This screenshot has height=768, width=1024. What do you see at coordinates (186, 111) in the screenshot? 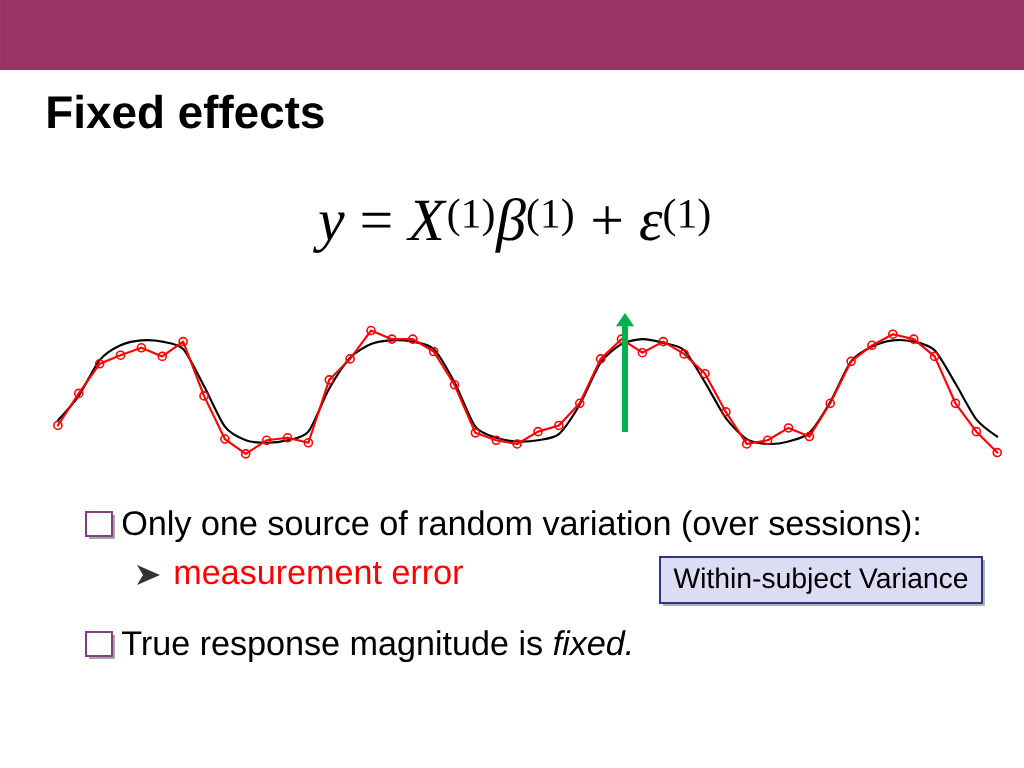
I see `chart-title: Fixed effects` at bounding box center [186, 111].